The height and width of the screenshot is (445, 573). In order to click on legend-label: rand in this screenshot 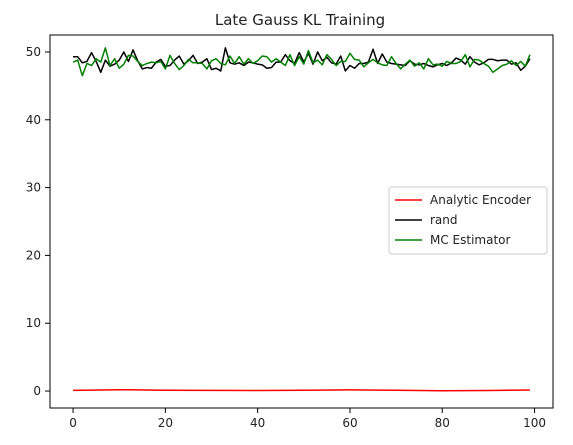, I will do `click(444, 220)`.